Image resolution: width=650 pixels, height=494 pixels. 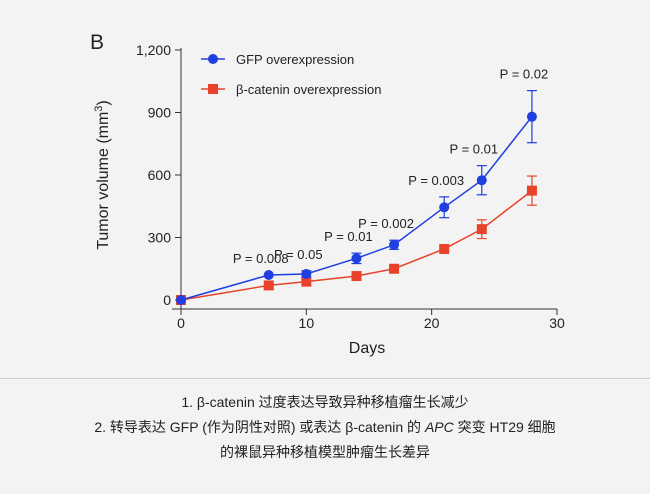 I want to click on caption-2-text-a: 2. 转导表达 GFP (作为阴性对照) 或表达 β-catenin 的, so click(x=259, y=427).